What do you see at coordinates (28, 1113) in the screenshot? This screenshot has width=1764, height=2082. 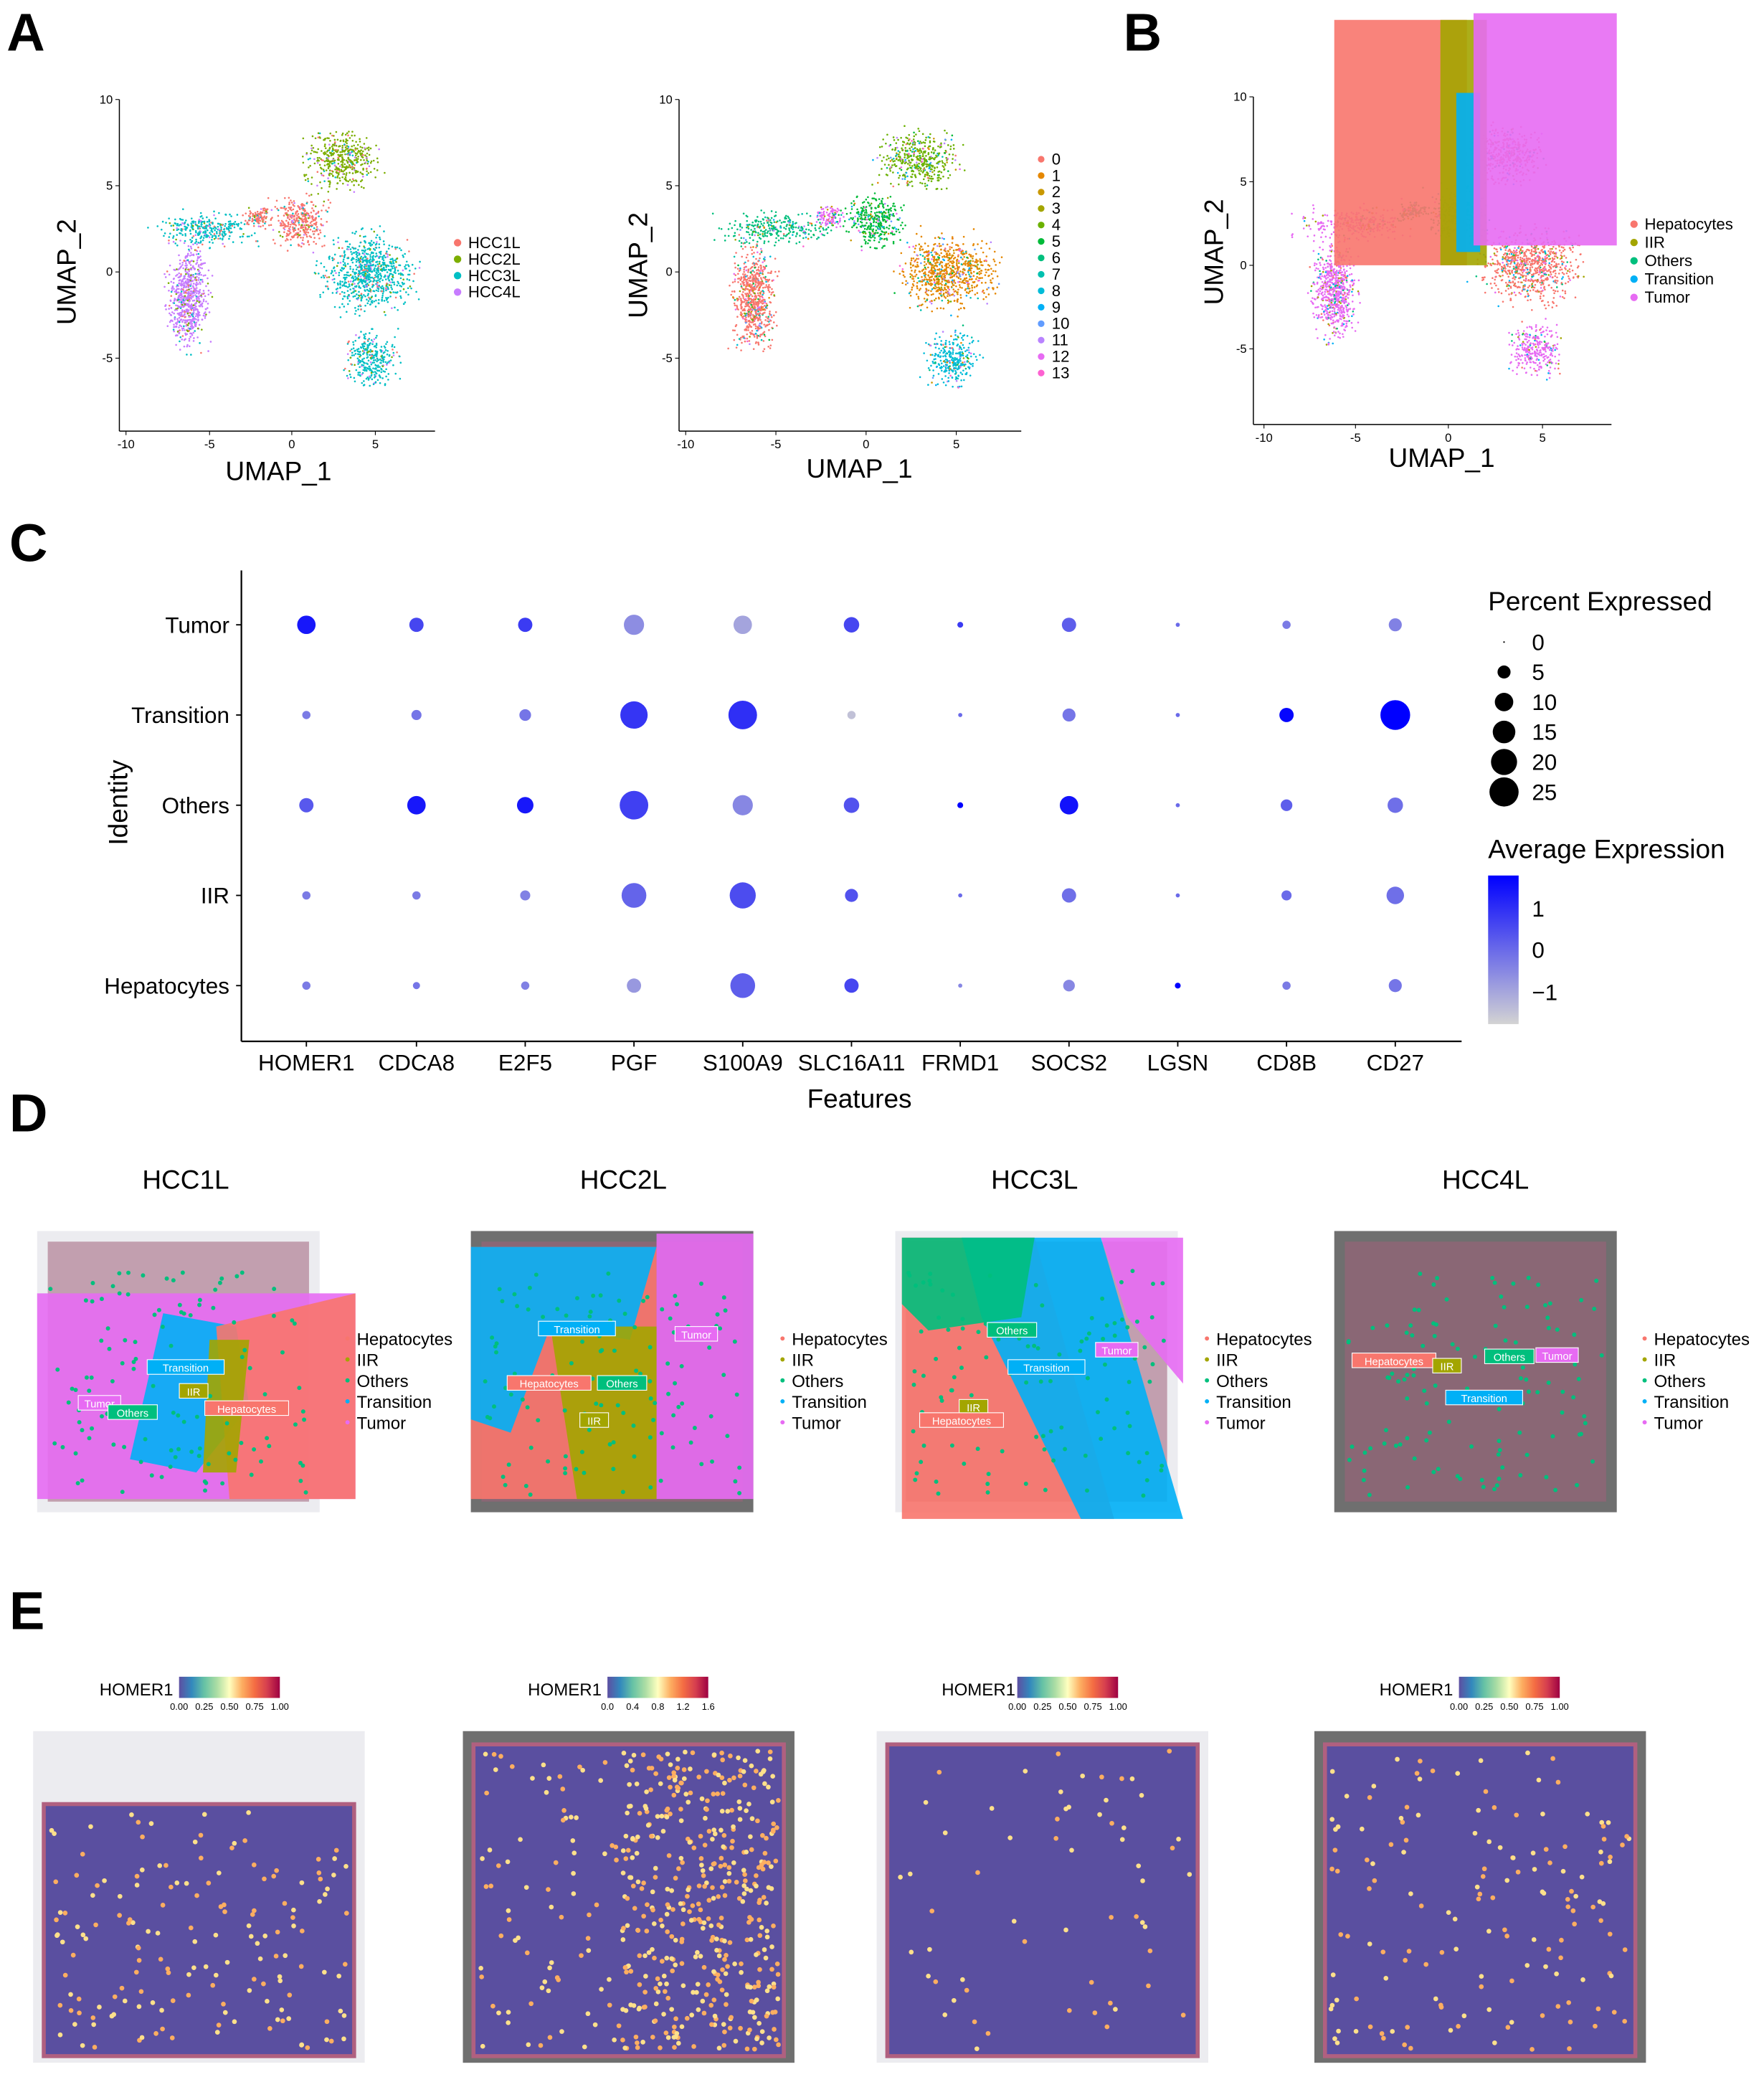 I see `panel-label-d: D` at bounding box center [28, 1113].